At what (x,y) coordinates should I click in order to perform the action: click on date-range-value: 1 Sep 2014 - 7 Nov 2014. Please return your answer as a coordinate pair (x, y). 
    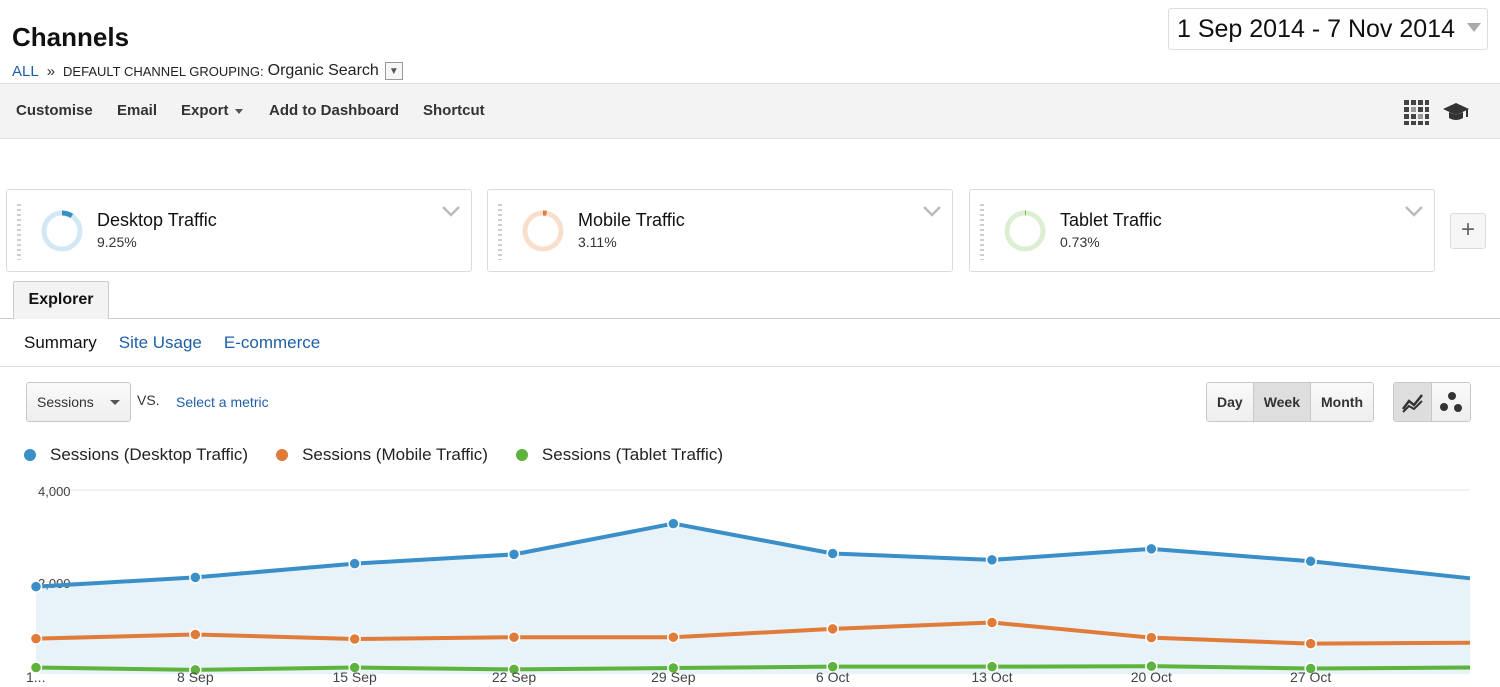
    Looking at the image, I should click on (1316, 28).